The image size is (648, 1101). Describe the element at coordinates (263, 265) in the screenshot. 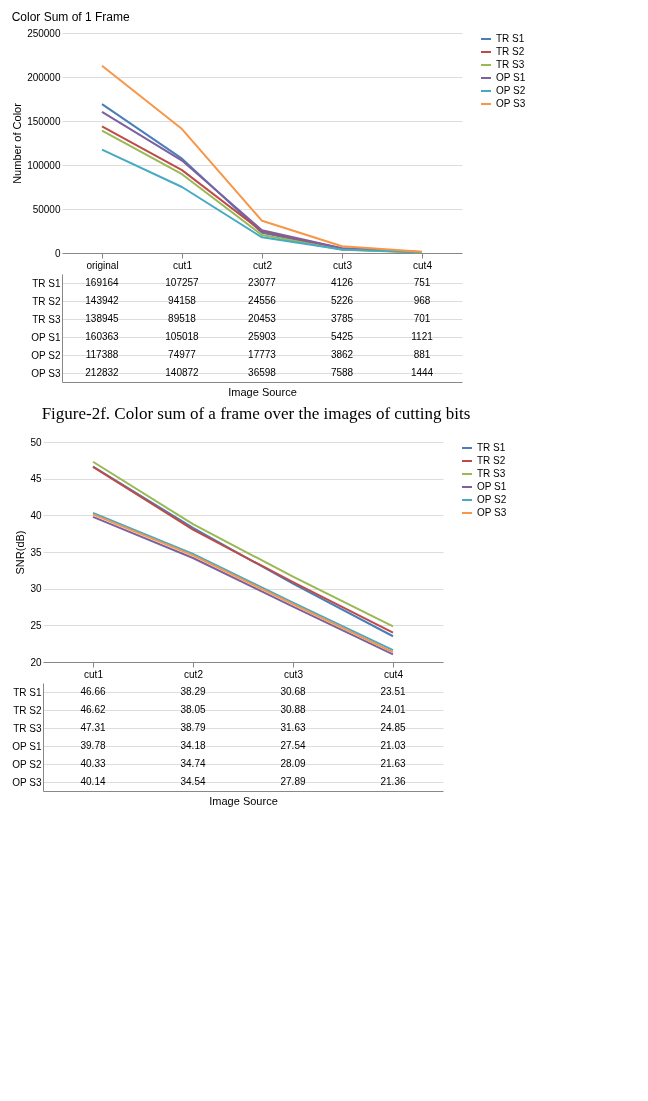

I see `x-tick-label: cut2` at that location.